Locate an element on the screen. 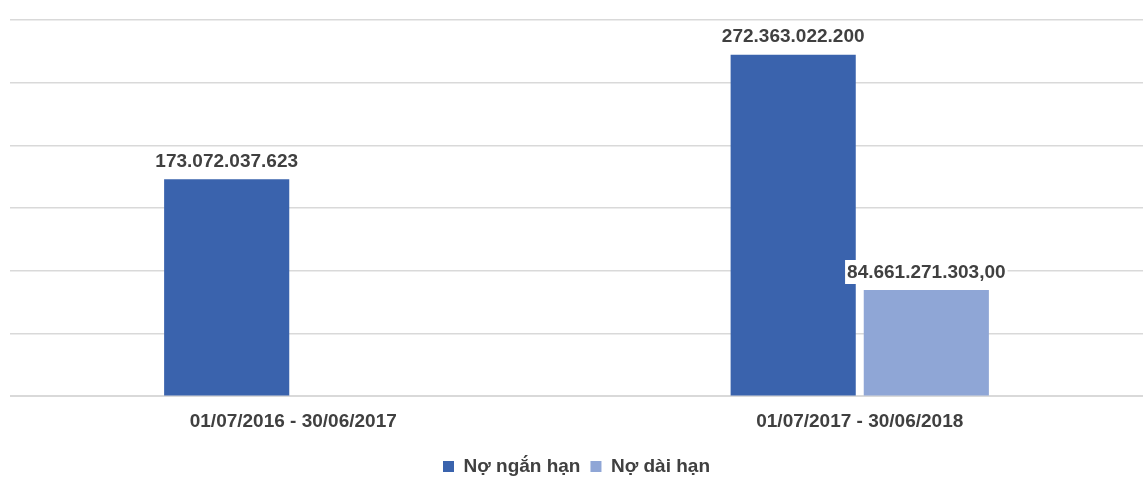  data-label: 272.363.022.200 is located at coordinates (793, 36).